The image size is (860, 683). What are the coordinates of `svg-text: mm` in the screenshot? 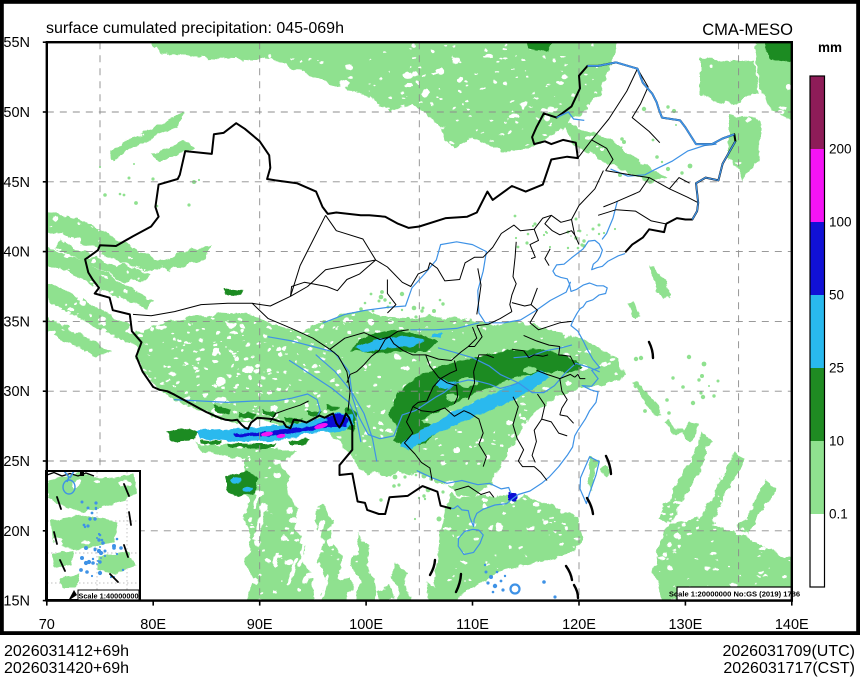 It's located at (830, 47).